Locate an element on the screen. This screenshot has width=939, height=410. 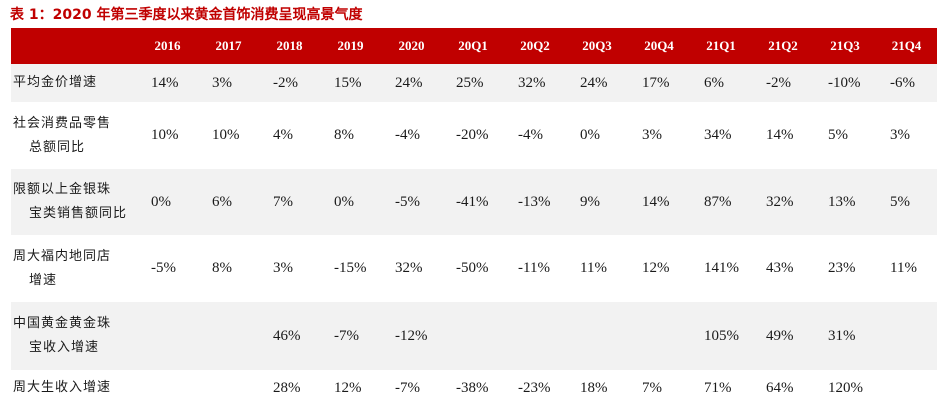
value-cell: 17% is located at coordinates (656, 82).